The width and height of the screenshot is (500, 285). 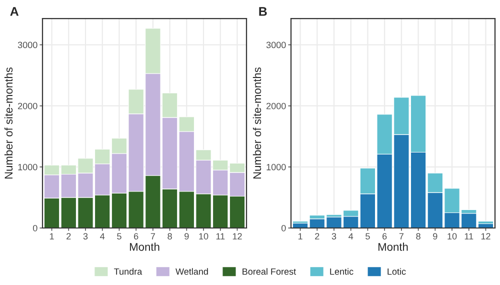 What do you see at coordinates (269, 271) in the screenshot?
I see `legend-label: Boreal Forest` at bounding box center [269, 271].